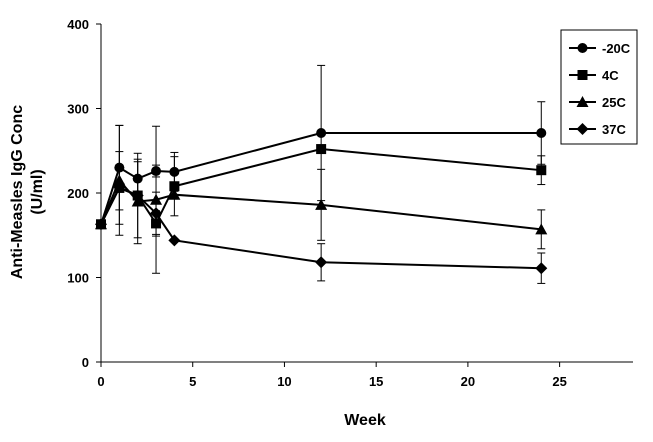 The height and width of the screenshot is (442, 653). I want to click on x-tick-label: 20, so click(468, 381).